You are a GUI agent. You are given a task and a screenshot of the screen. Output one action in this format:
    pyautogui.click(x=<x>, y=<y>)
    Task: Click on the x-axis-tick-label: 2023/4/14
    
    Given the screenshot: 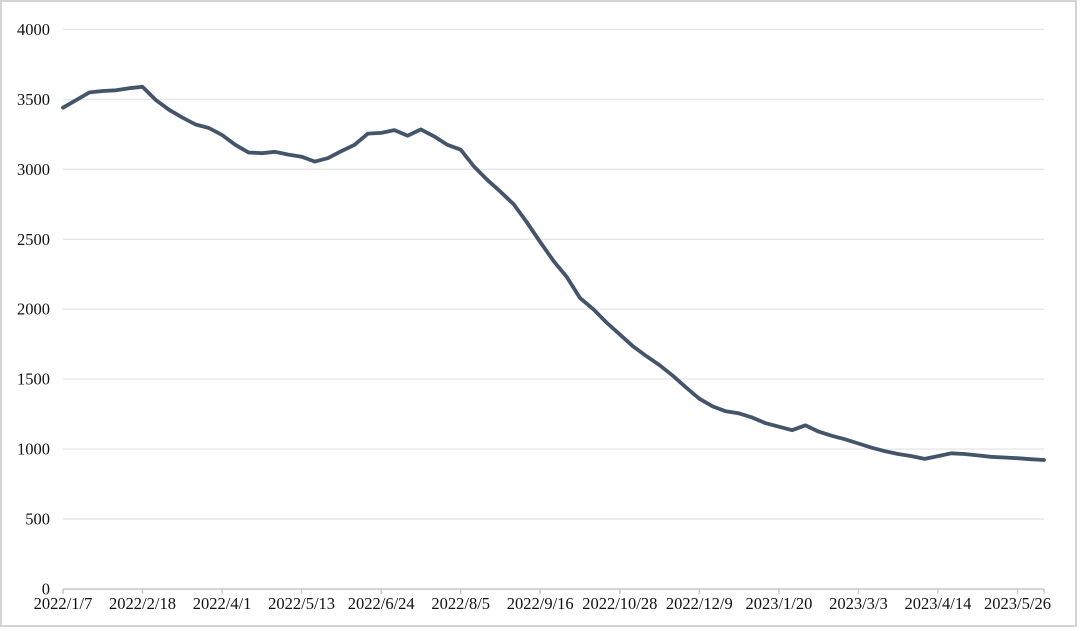 What is the action you would take?
    pyautogui.click(x=937, y=603)
    